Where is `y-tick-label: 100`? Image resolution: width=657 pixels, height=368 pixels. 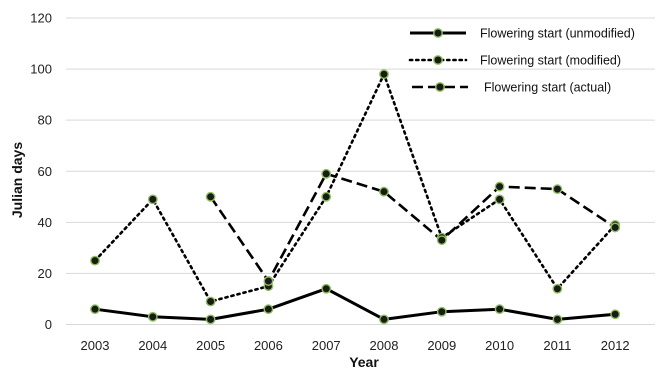 y-tick-label: 100 is located at coordinates (41, 69).